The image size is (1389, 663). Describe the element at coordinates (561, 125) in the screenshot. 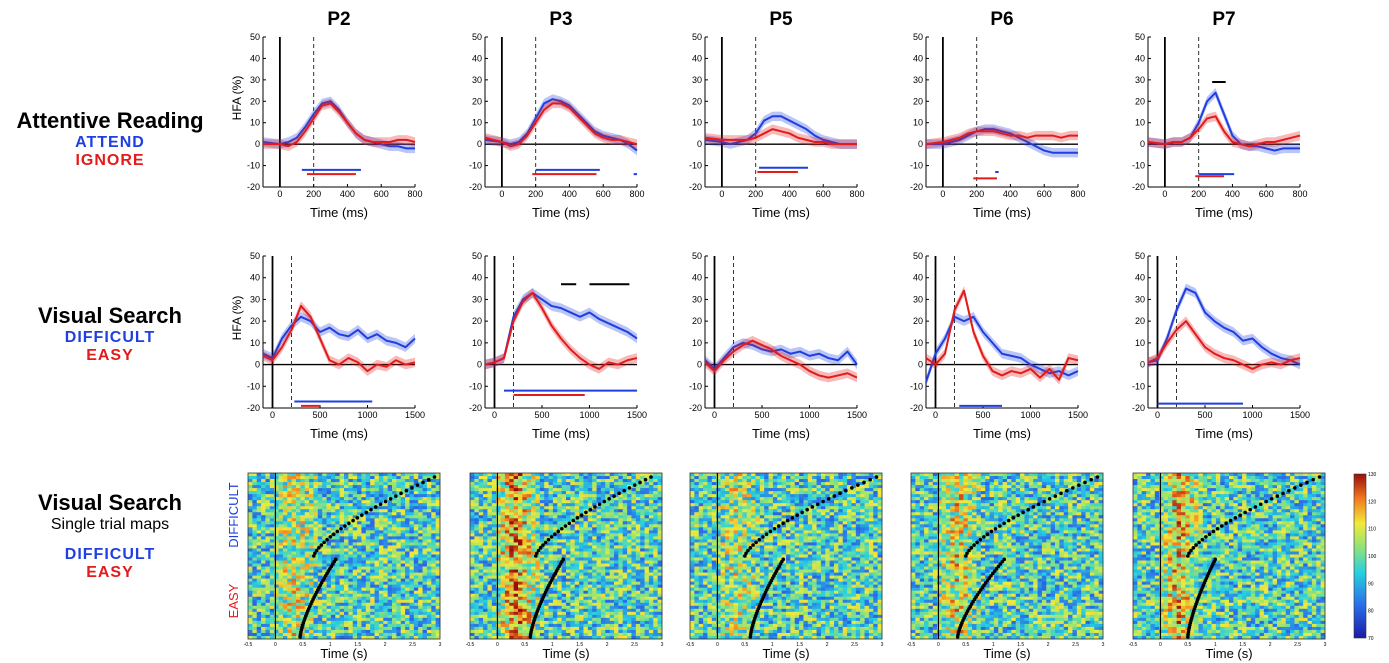

I see `series-line` at that location.